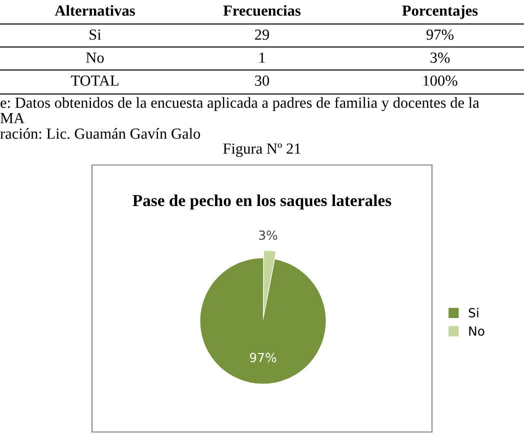 This screenshot has width=524, height=439. Describe the element at coordinates (263, 357) in the screenshot. I see `data-label: 97%` at that location.